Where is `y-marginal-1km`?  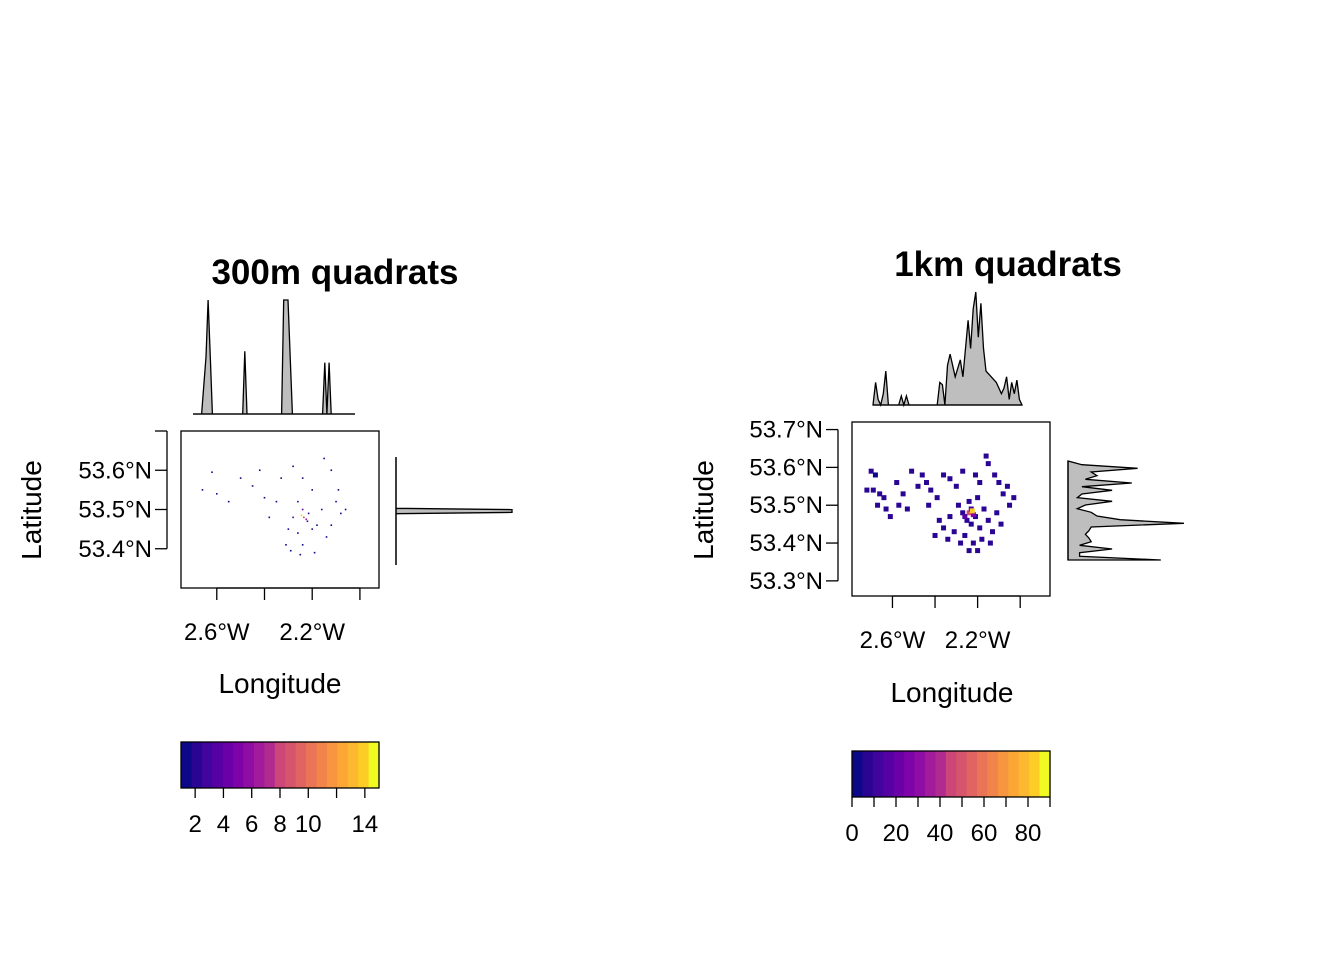
y-marginal-1km is located at coordinates (1126, 510).